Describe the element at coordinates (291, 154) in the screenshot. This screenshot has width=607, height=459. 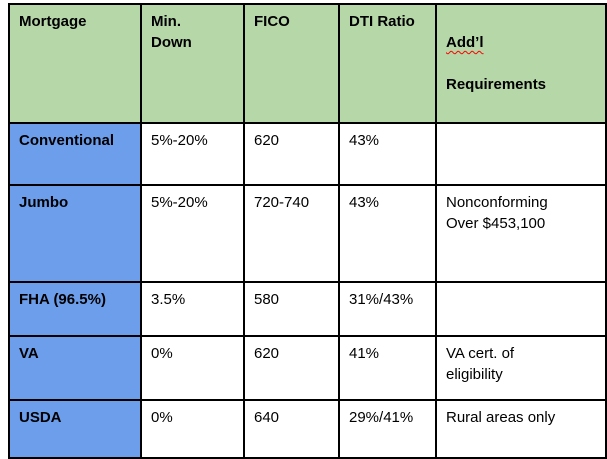
I see `cell-conventional-fico: 620` at that location.